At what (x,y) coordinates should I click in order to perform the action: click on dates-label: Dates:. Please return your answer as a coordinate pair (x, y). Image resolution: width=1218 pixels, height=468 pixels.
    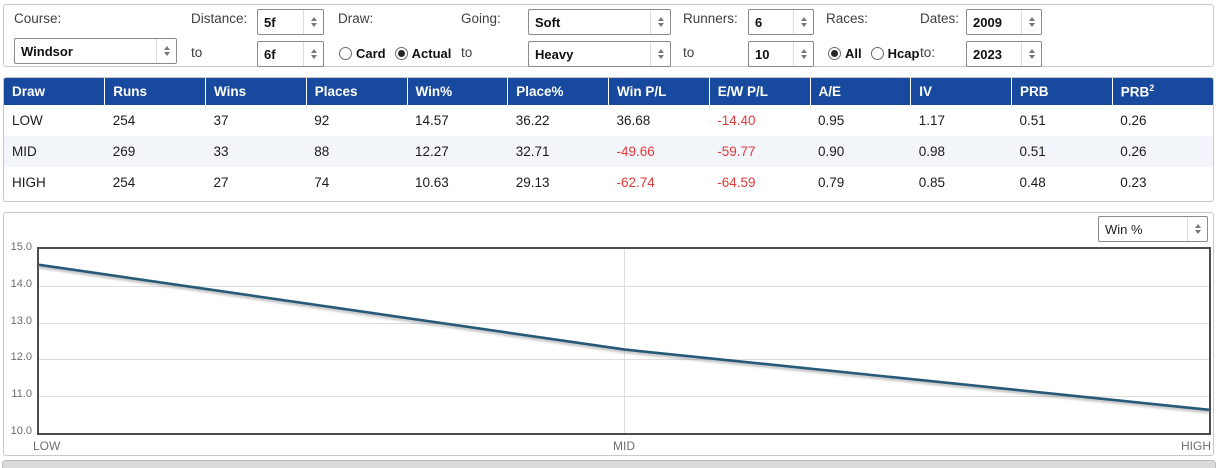
    Looking at the image, I should click on (940, 18).